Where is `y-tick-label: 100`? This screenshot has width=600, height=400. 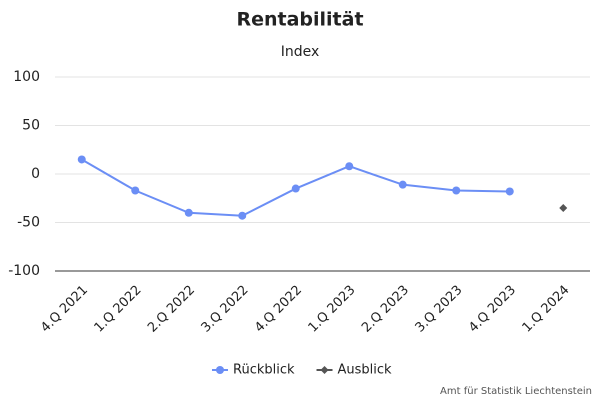 y-tick-label: 100 is located at coordinates (26, 77).